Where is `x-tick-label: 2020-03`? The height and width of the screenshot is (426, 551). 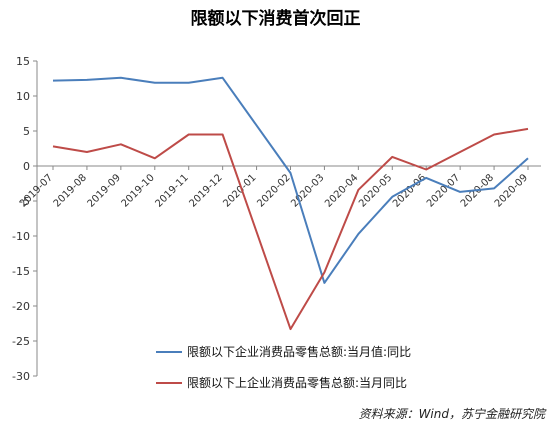 x-tick-label: 2020-03 is located at coordinates (307, 190).